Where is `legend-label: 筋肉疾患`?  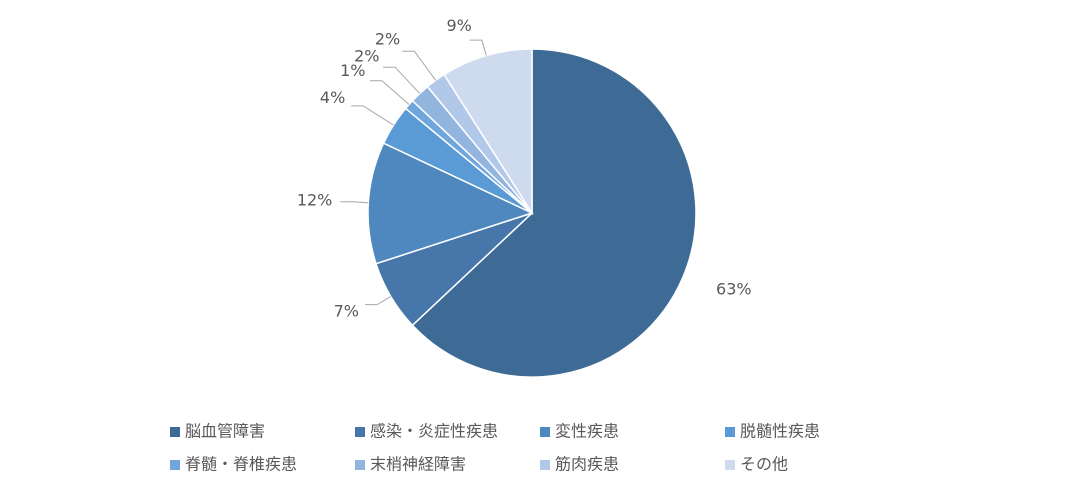 legend-label: 筋肉疾患 is located at coordinates (587, 464).